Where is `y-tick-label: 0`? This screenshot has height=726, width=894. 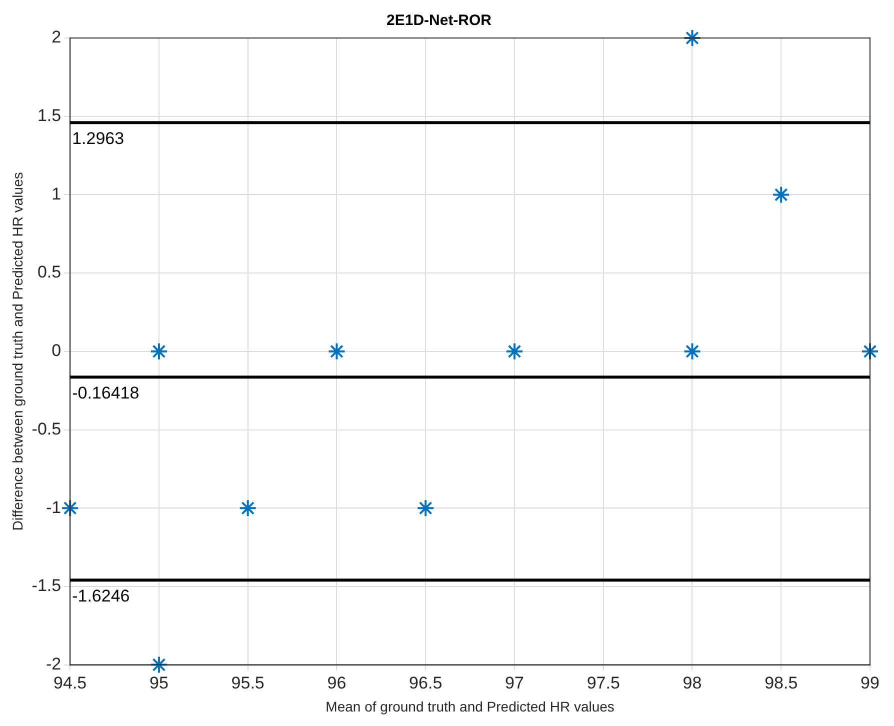
y-tick-label: 0 is located at coordinates (57, 350).